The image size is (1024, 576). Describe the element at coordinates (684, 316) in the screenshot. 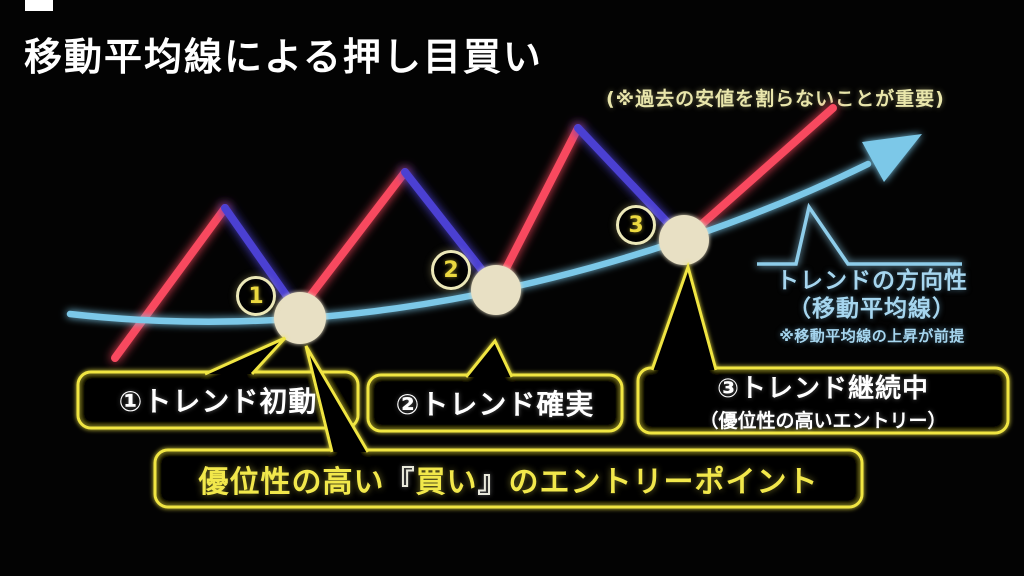

I see `pointer-box3-to-dip3` at that location.